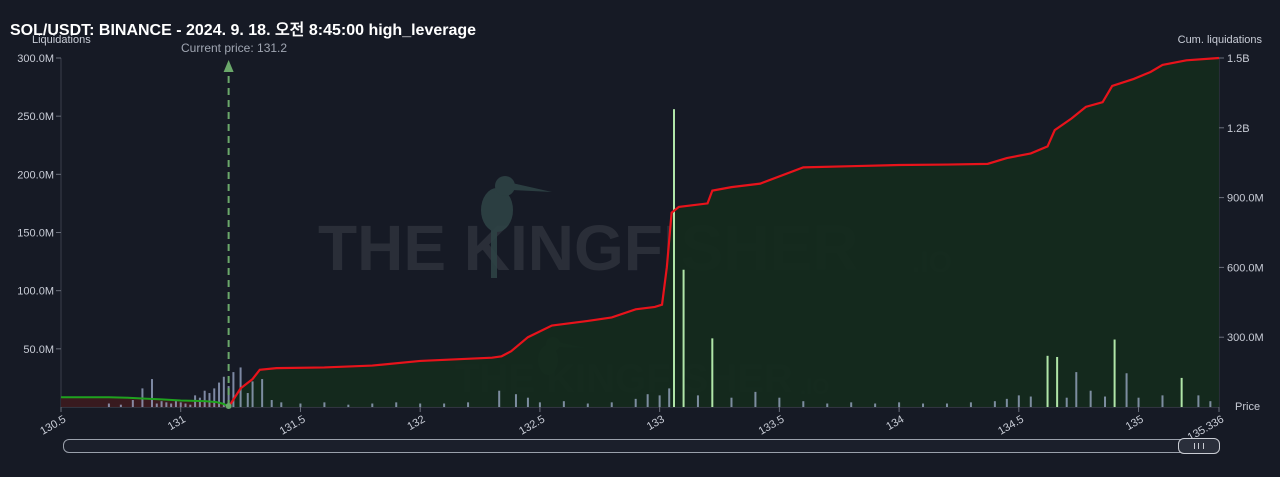 The height and width of the screenshot is (477, 1280). Describe the element at coordinates (39, 204) in the screenshot. I see `y-axis-left: 50.0M 100.0M 150.0M 200.0M 250.0M 300.0M` at that location.